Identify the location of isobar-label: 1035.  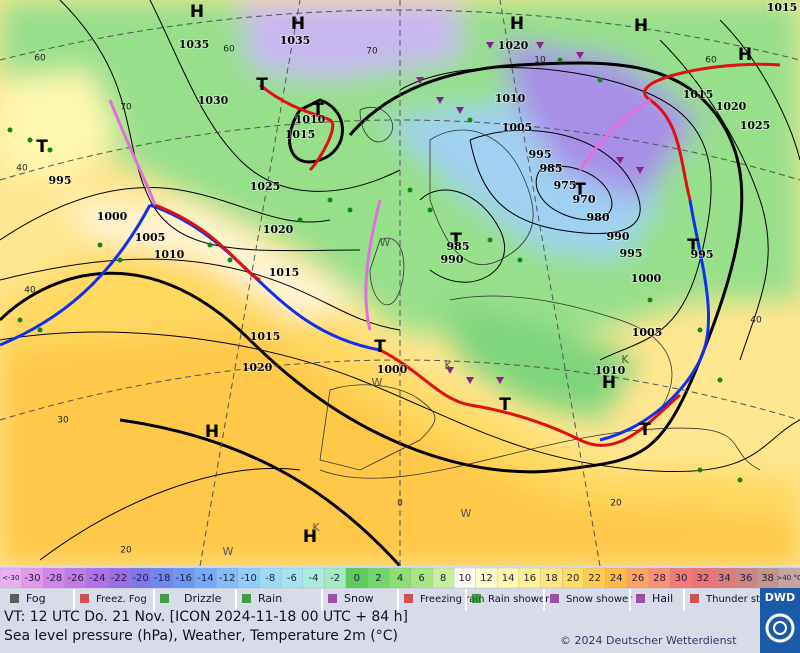
(194, 44).